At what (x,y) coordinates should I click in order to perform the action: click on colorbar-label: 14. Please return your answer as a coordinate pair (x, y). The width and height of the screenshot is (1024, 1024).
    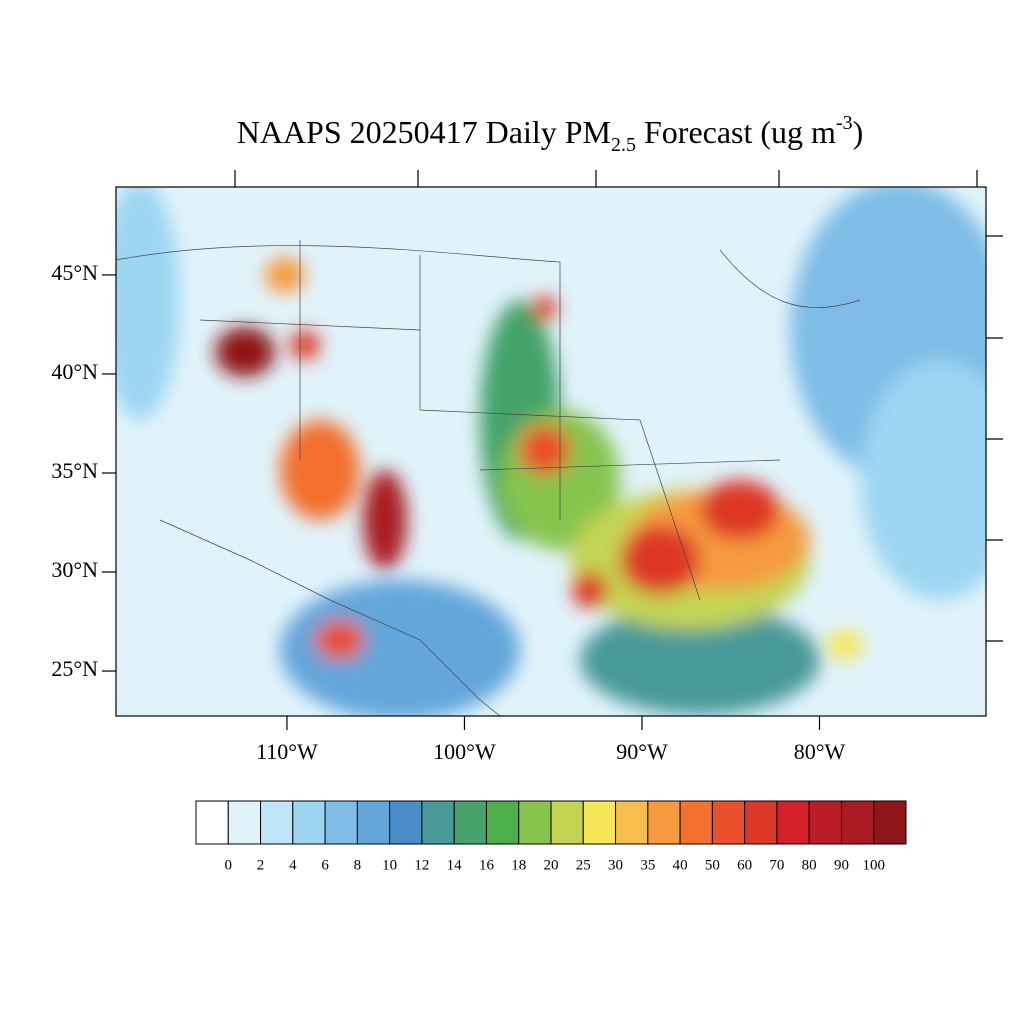
    Looking at the image, I should click on (455, 865).